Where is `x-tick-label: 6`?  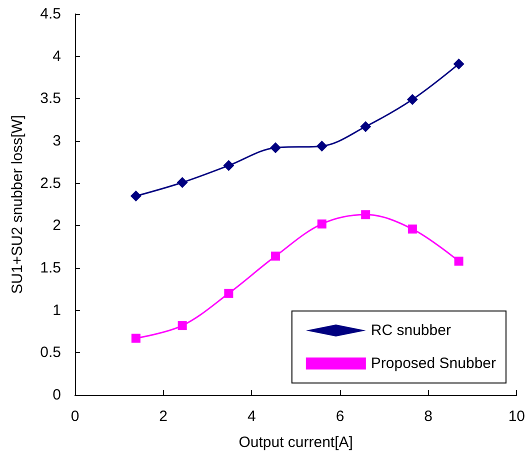 x-tick-label: 6 is located at coordinates (340, 416).